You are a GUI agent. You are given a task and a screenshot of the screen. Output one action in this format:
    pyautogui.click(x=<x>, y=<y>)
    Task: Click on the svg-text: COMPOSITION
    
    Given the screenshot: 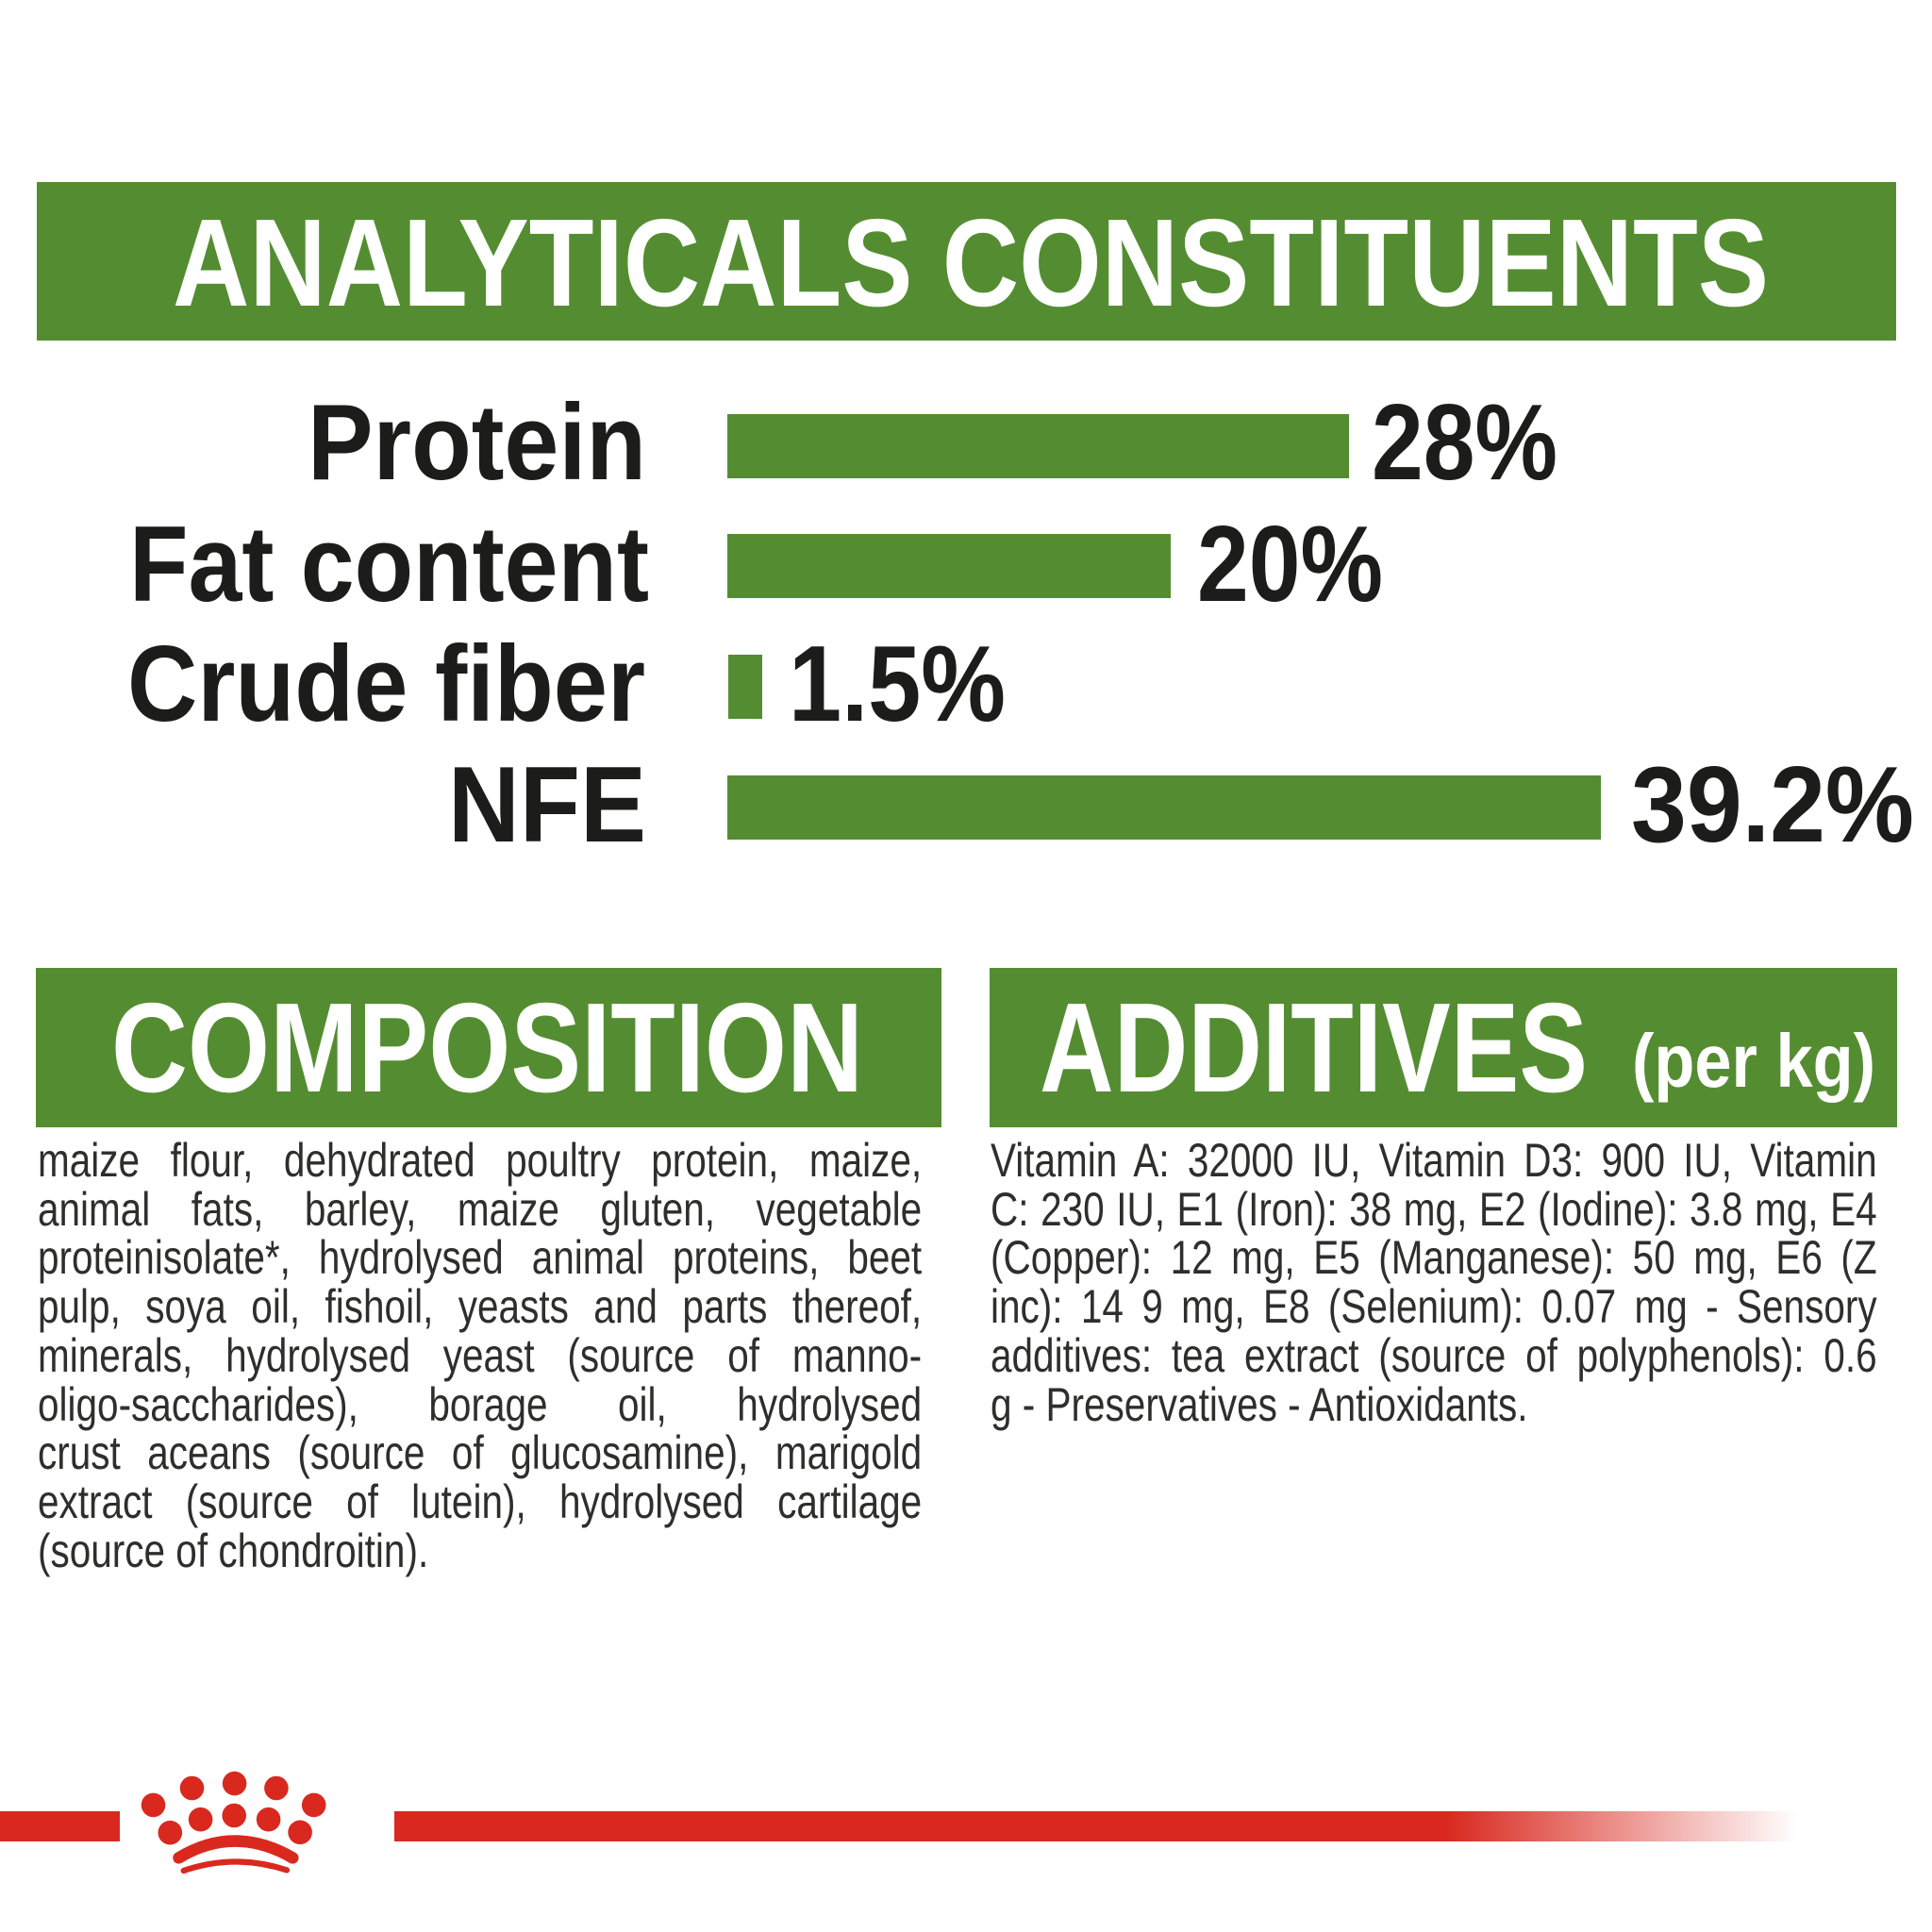 What is the action you would take?
    pyautogui.click(x=487, y=1047)
    